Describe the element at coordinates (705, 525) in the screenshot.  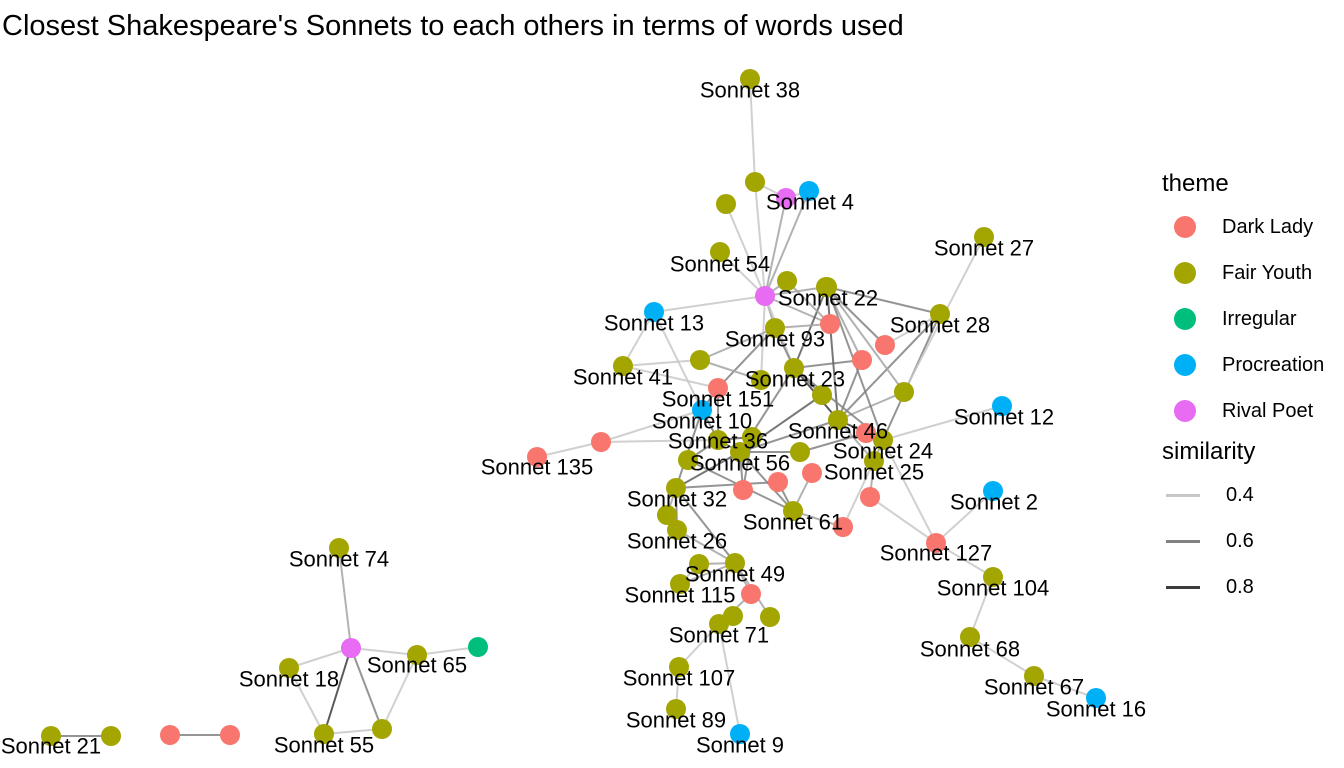
I see `edge-n32-n49` at that location.